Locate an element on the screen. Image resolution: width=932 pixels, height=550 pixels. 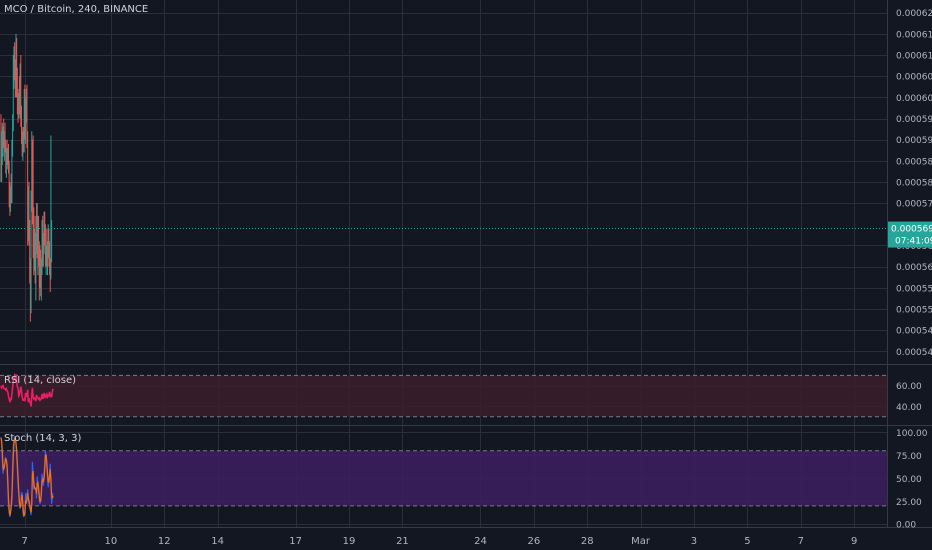
rsi-line is located at coordinates (27, 389).